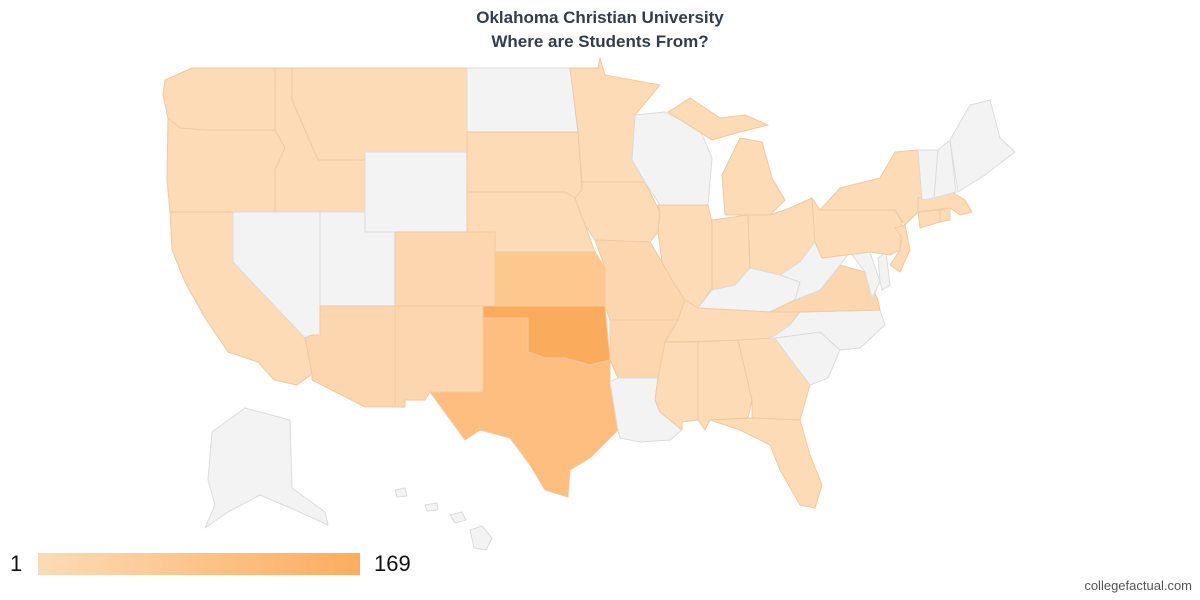  Describe the element at coordinates (766, 463) in the screenshot. I see `state-florida` at that location.